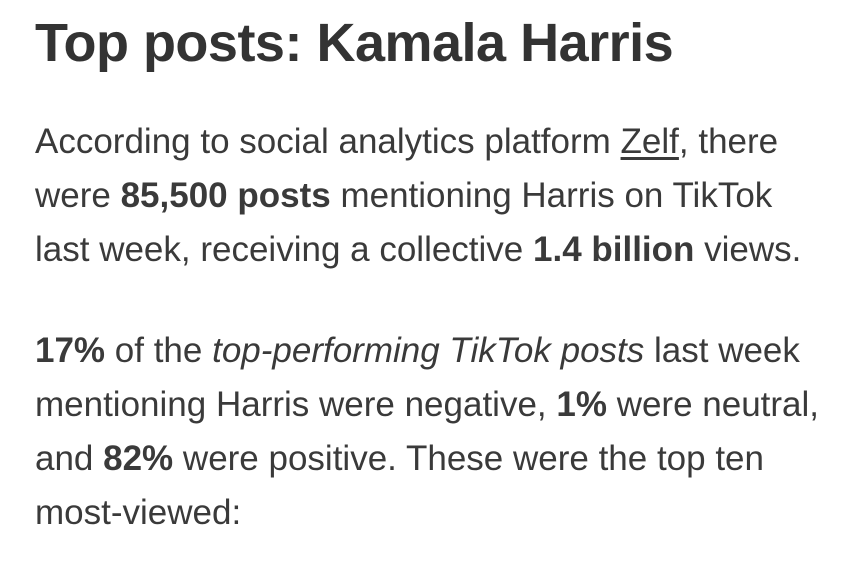 The height and width of the screenshot is (569, 864). Describe the element at coordinates (407, 168) in the screenshot. I see `text-segment: , there were` at that location.